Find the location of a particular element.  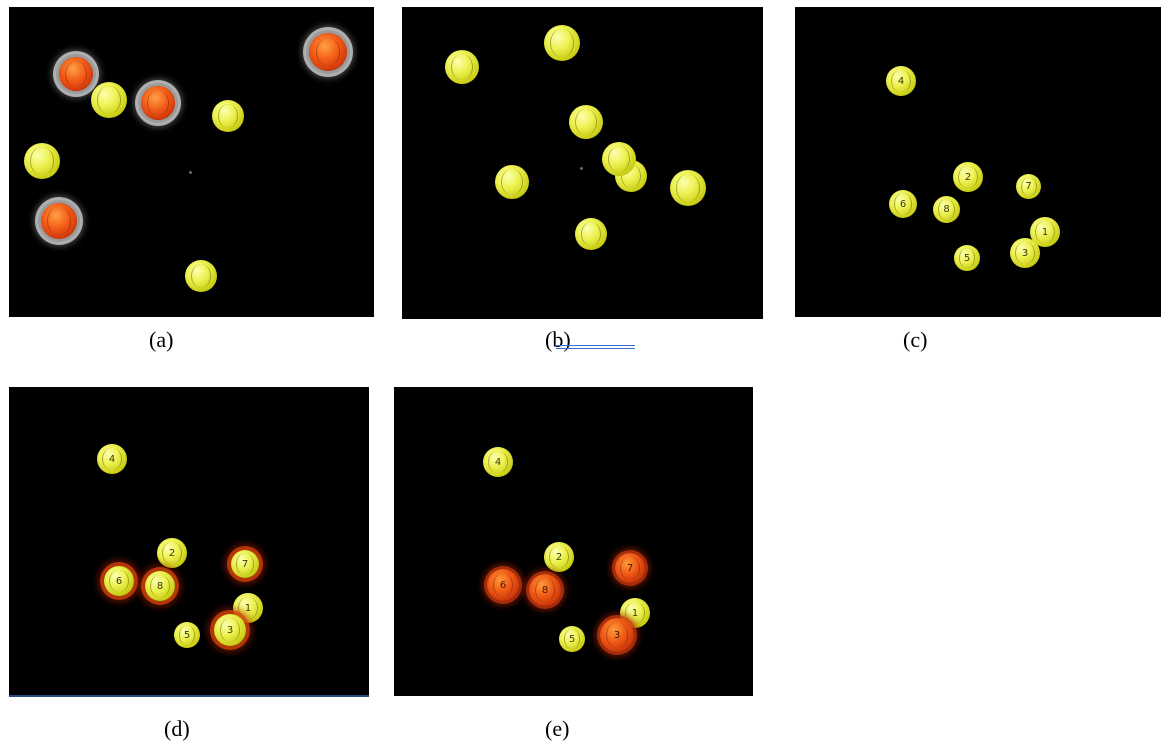

panel-a-scene is located at coordinates (191, 162).